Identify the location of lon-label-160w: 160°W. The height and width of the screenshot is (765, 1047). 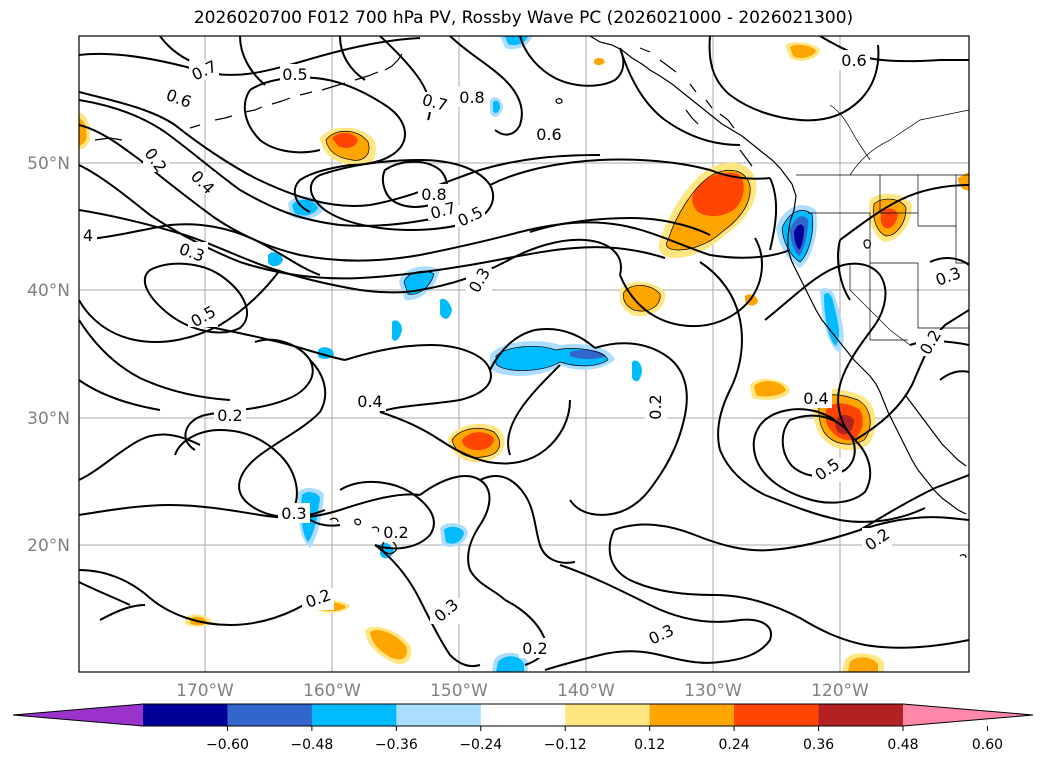
(332, 691).